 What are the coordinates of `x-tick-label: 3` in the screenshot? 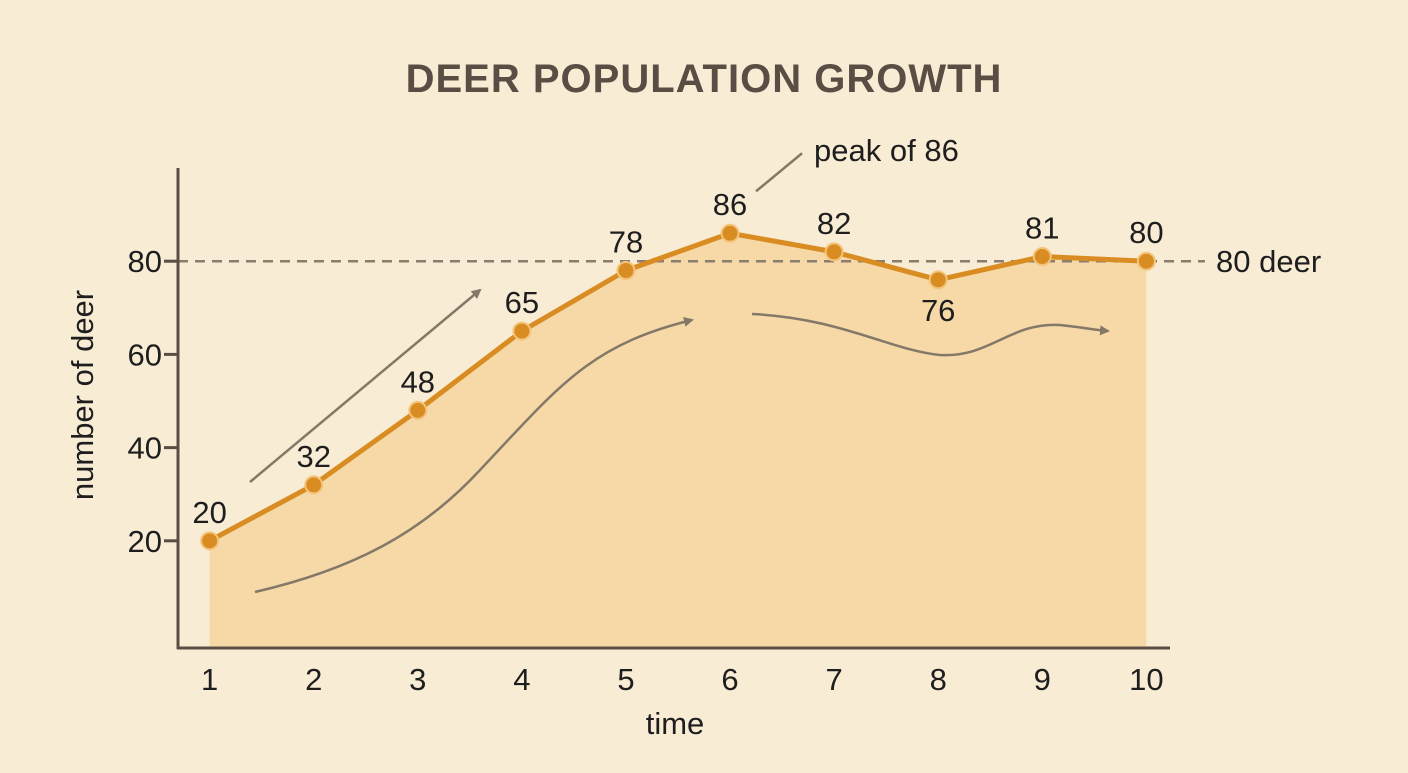 It's located at (417, 679).